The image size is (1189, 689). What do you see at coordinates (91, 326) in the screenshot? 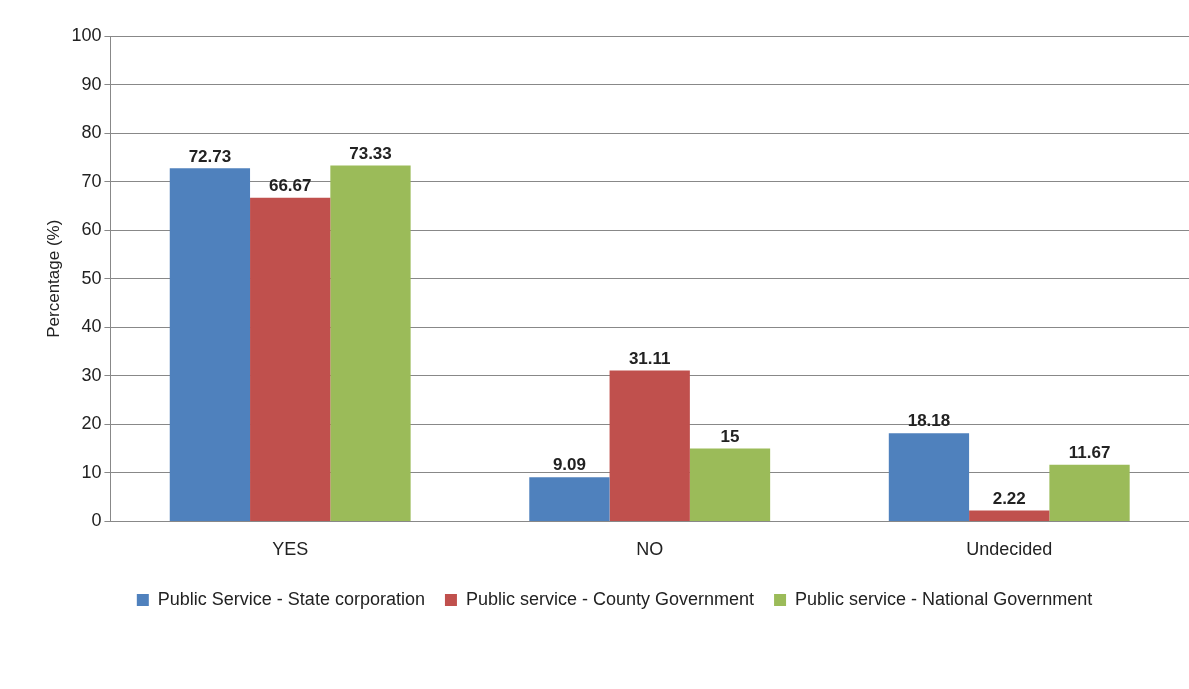
I see `y-tick-label: 40` at bounding box center [91, 326].